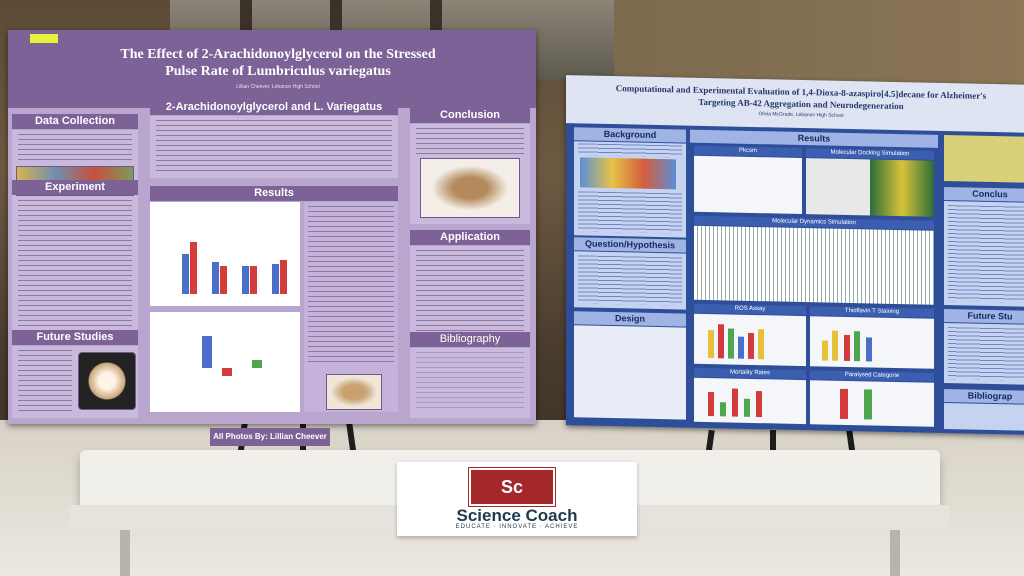 The width and height of the screenshot is (1024, 576). What do you see at coordinates (517, 515) in the screenshot?
I see `sign-name: Science Coach` at bounding box center [517, 515].